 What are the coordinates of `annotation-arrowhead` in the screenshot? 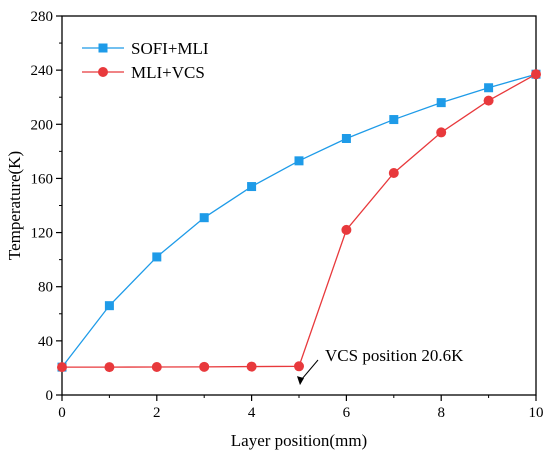 It's located at (300, 381).